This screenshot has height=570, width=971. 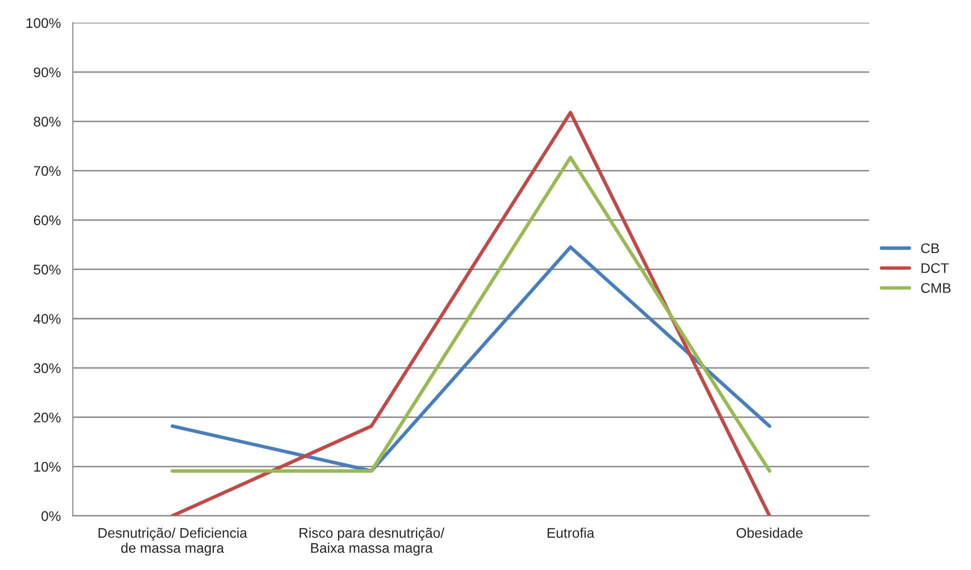 I want to click on legend-label: CB, so click(x=930, y=248).